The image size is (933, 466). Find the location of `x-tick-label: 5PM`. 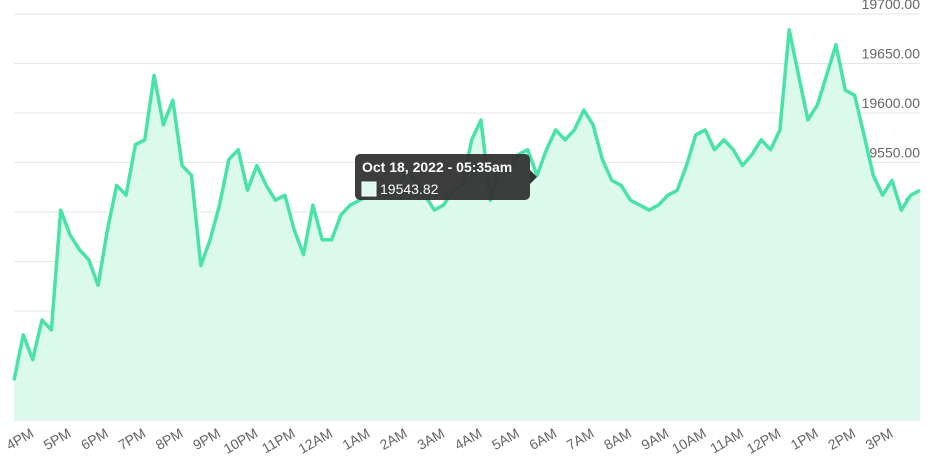

x-tick-label: 5PM is located at coordinates (57, 439).